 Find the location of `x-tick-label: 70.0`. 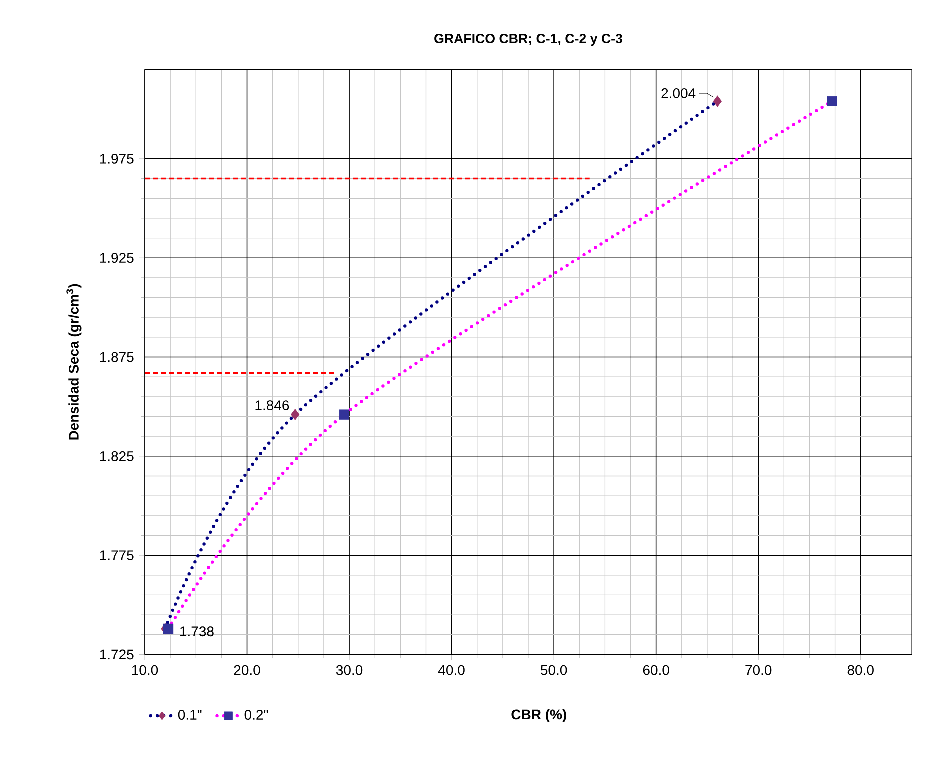

x-tick-label: 70.0 is located at coordinates (759, 670).